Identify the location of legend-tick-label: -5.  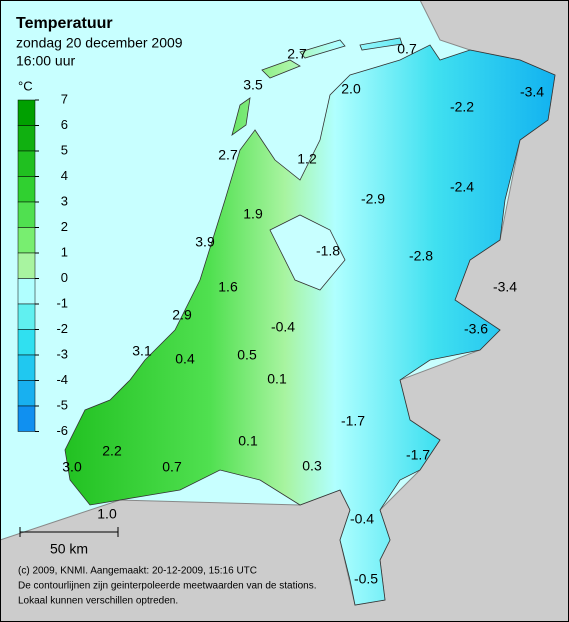
(62, 404).